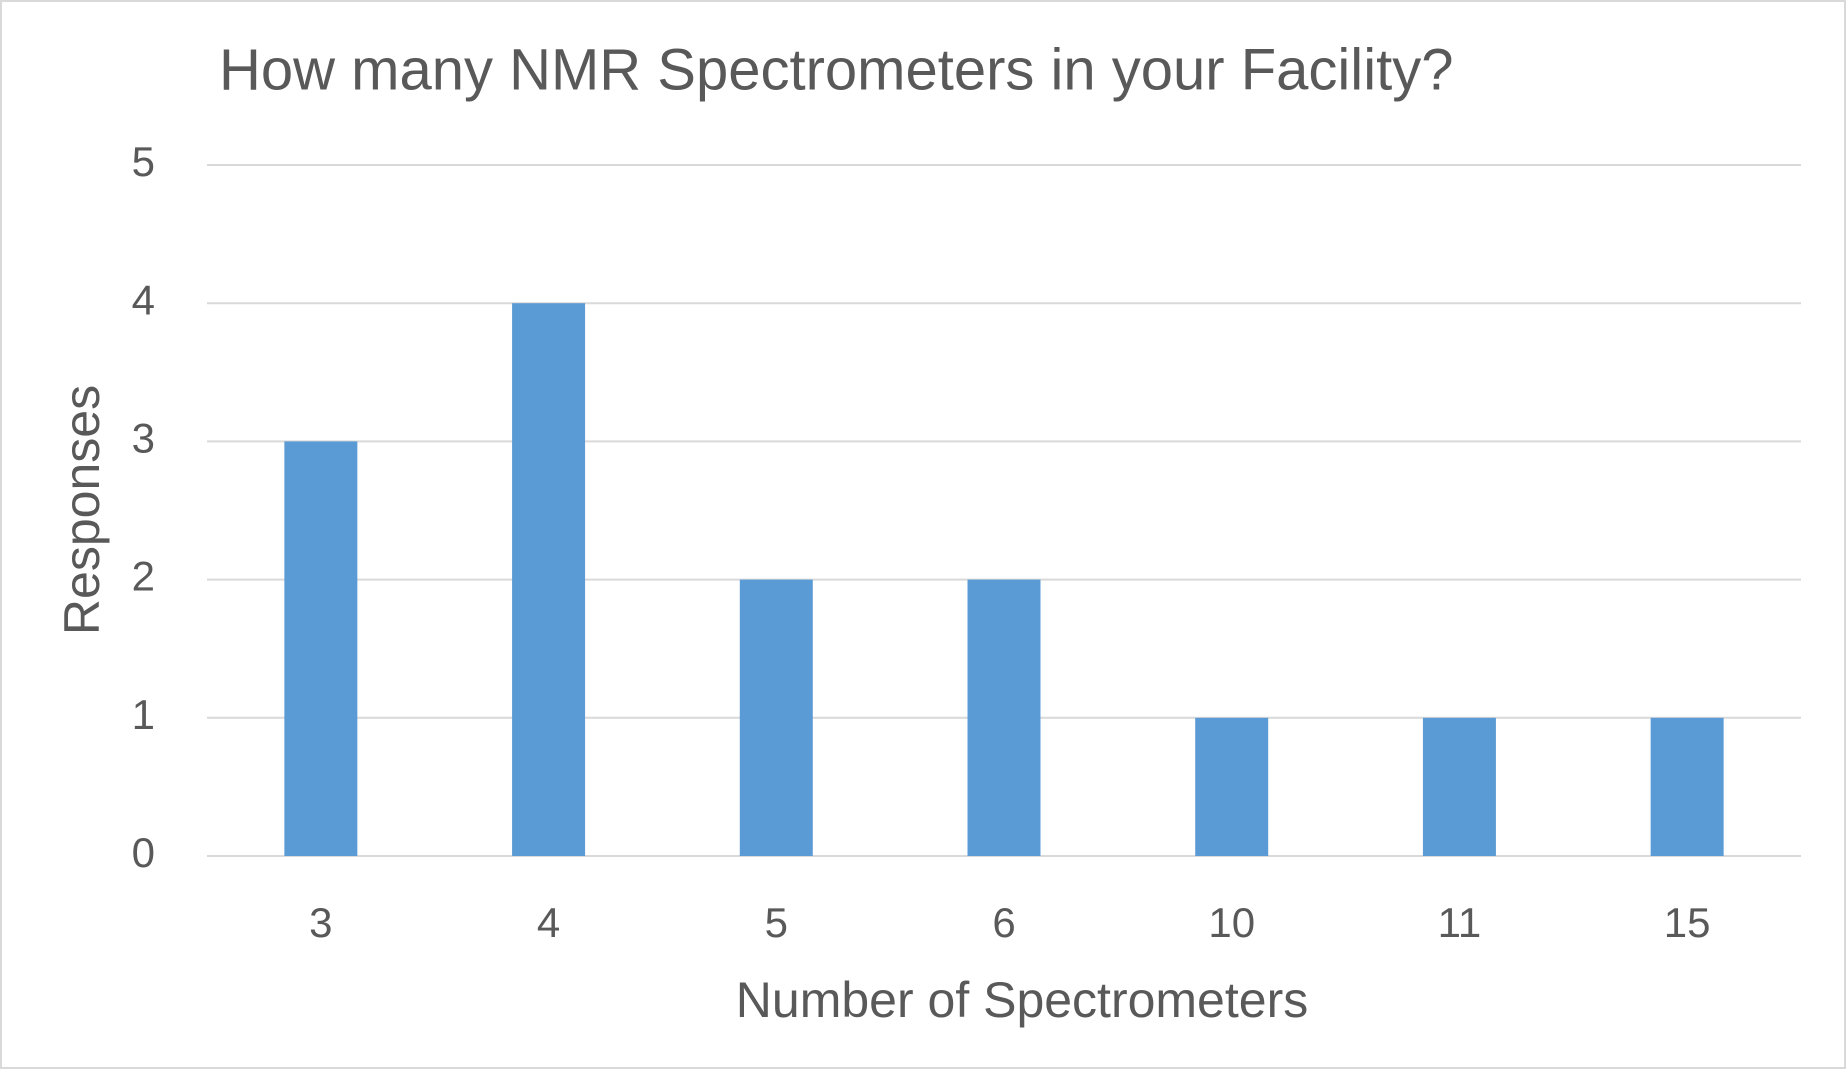  Describe the element at coordinates (143, 576) in the screenshot. I see `y-tick-label: 2` at that location.